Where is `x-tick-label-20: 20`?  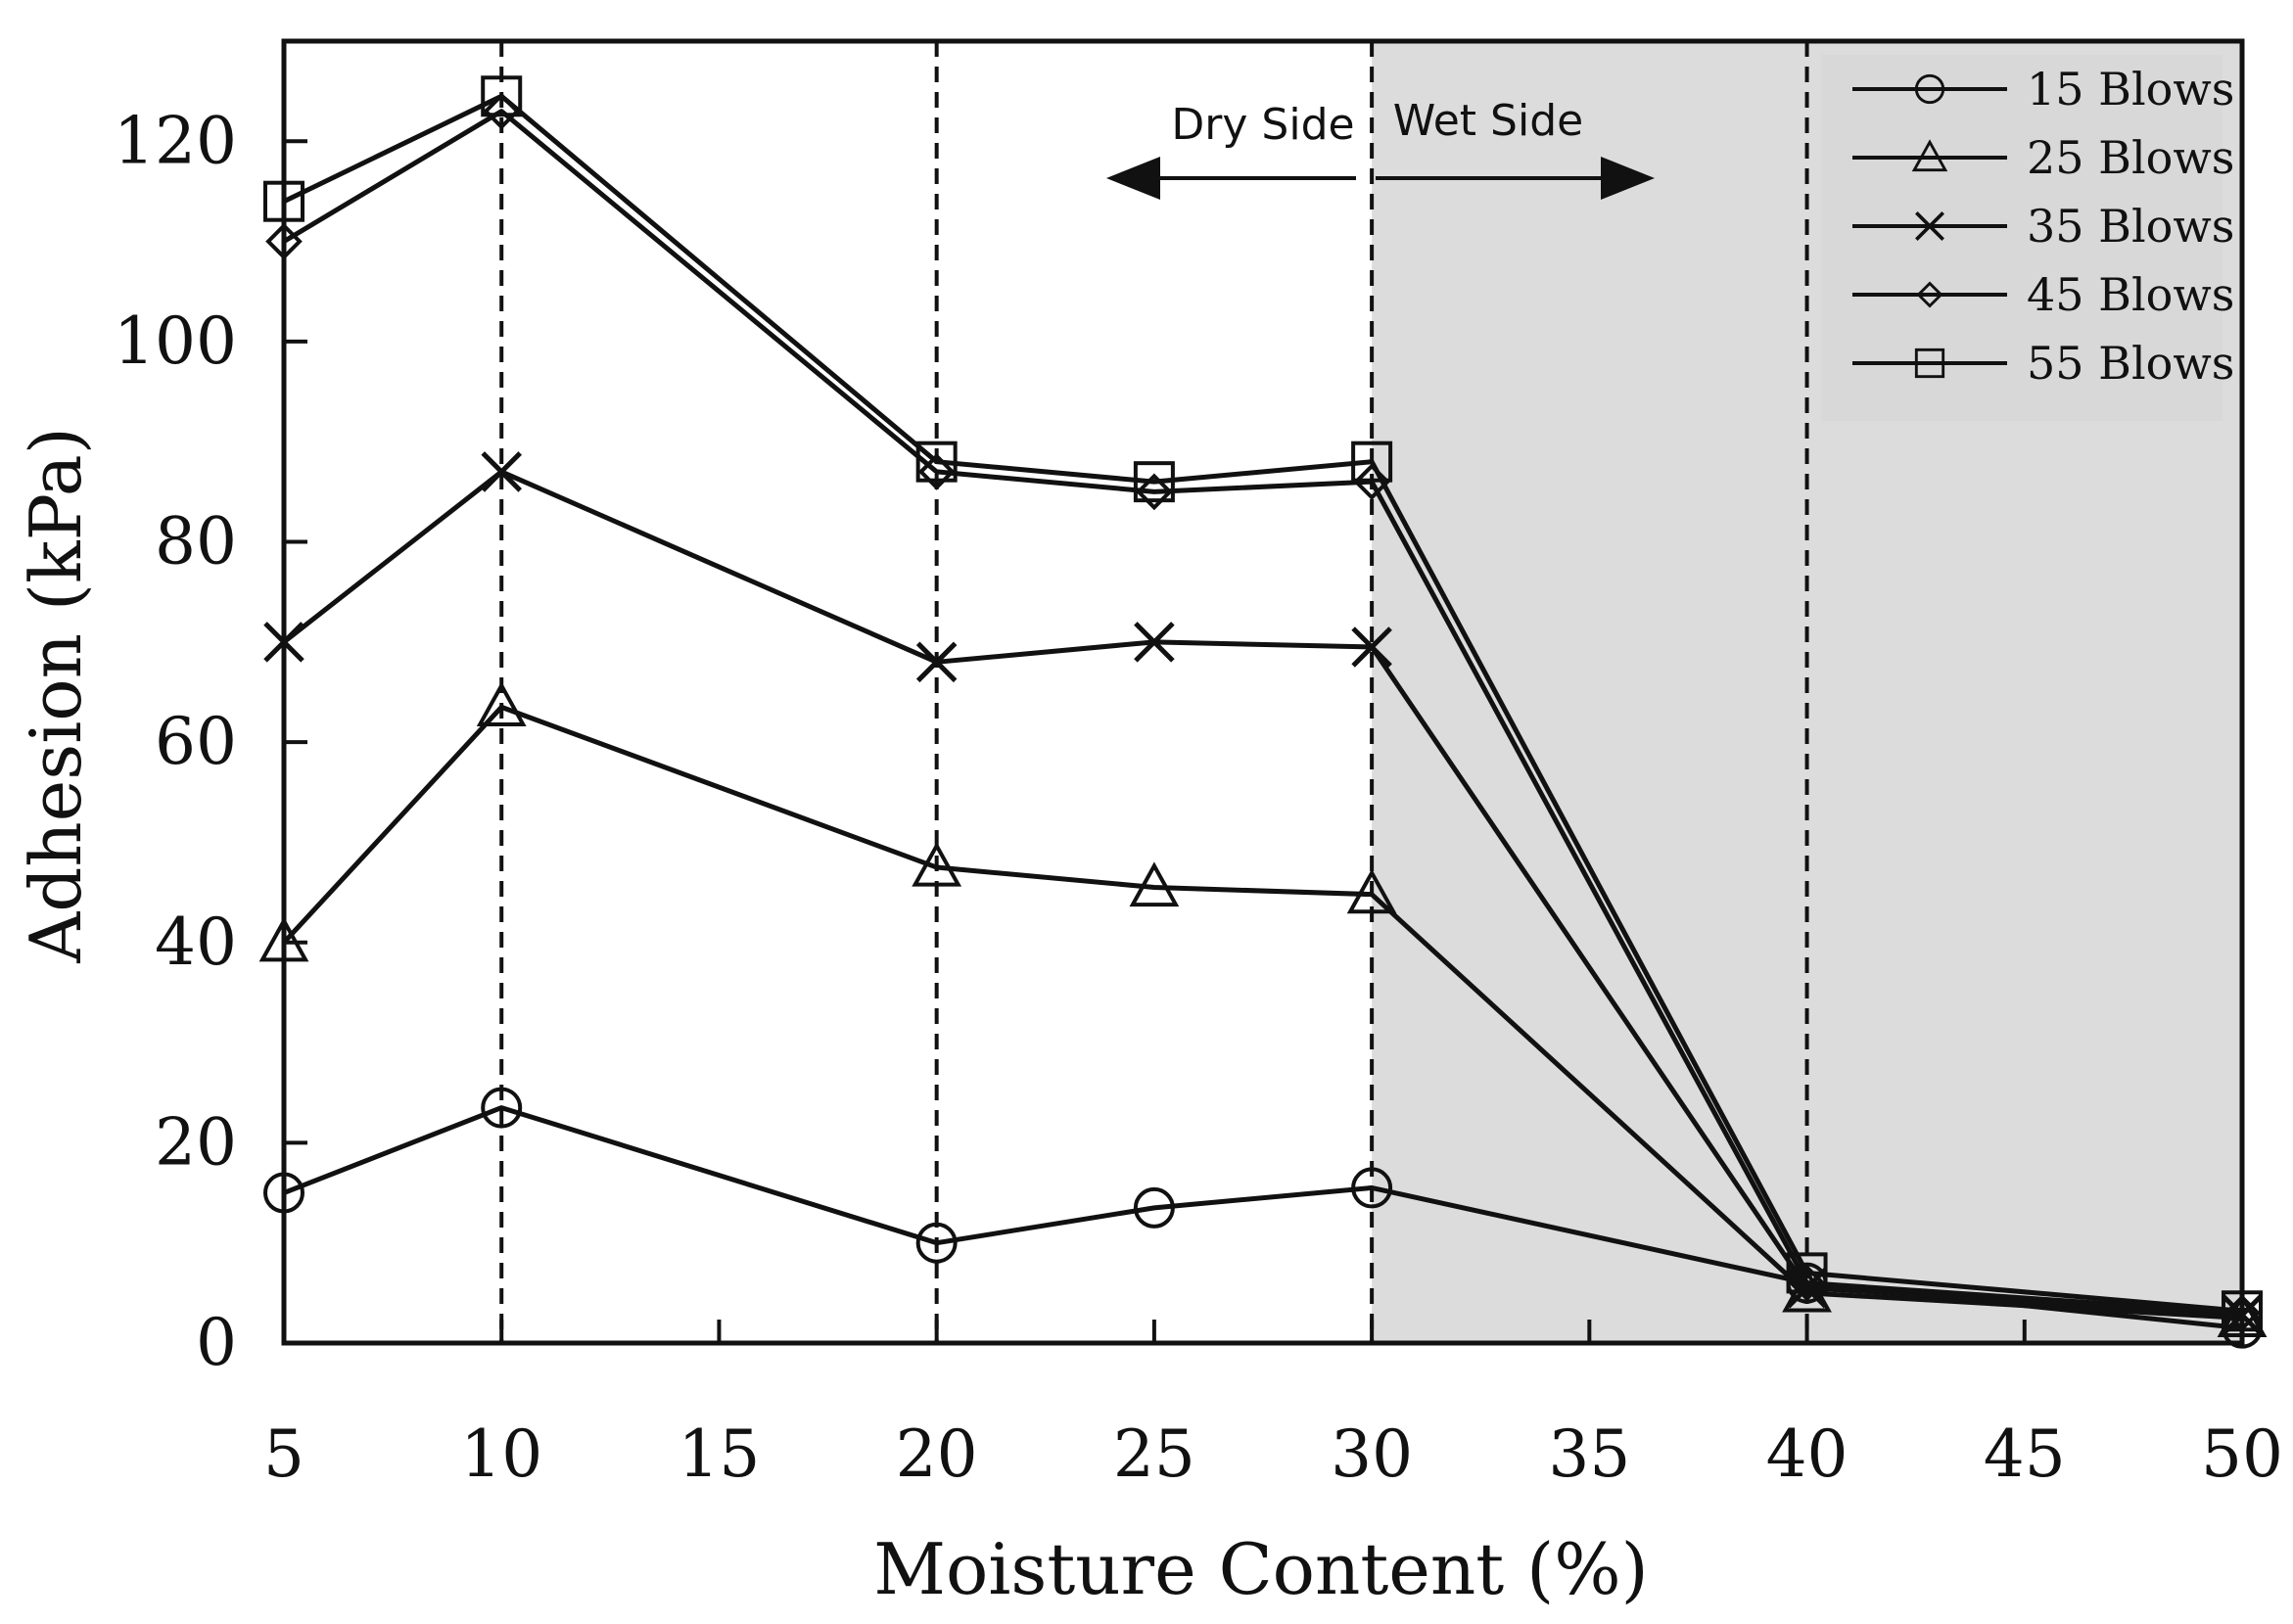
x-tick-label-20: 20 is located at coordinates (937, 1454).